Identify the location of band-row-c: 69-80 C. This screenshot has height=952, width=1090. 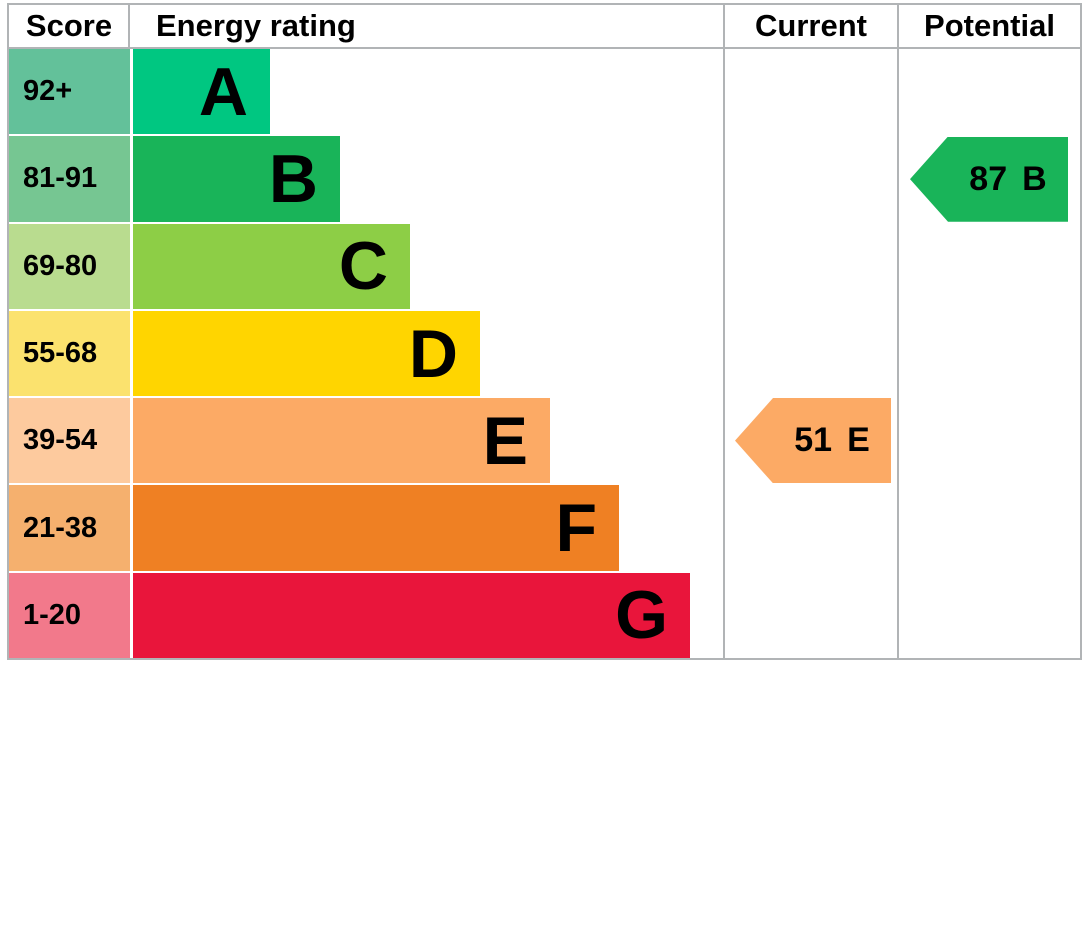
(349, 266).